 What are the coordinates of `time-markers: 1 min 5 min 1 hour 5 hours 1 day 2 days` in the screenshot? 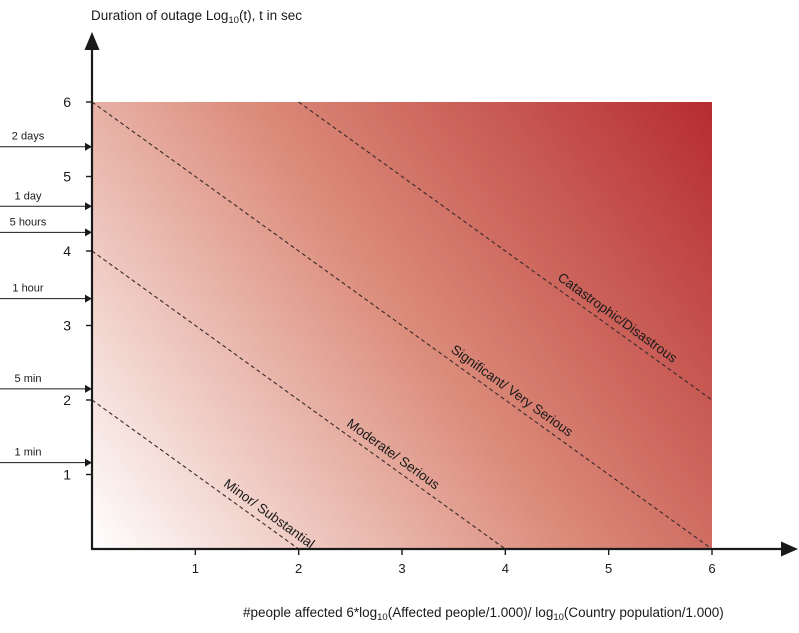 It's located at (46, 299).